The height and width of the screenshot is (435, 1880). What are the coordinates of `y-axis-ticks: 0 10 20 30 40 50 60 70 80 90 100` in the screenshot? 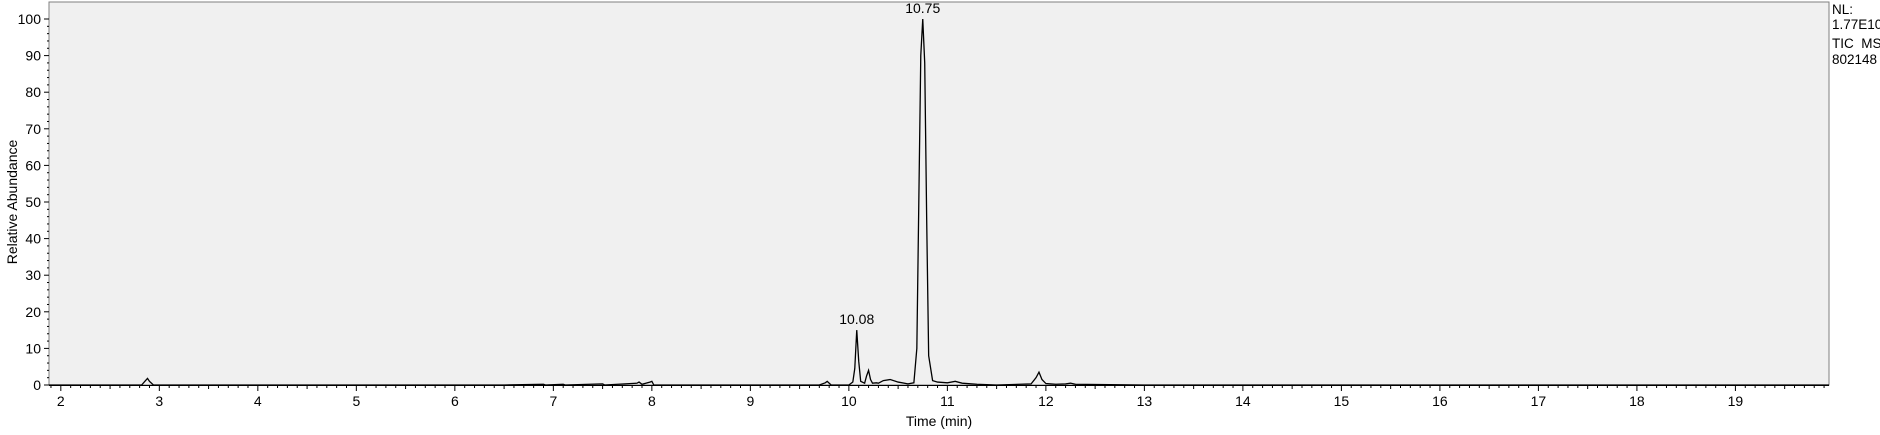 It's located at (33, 202).